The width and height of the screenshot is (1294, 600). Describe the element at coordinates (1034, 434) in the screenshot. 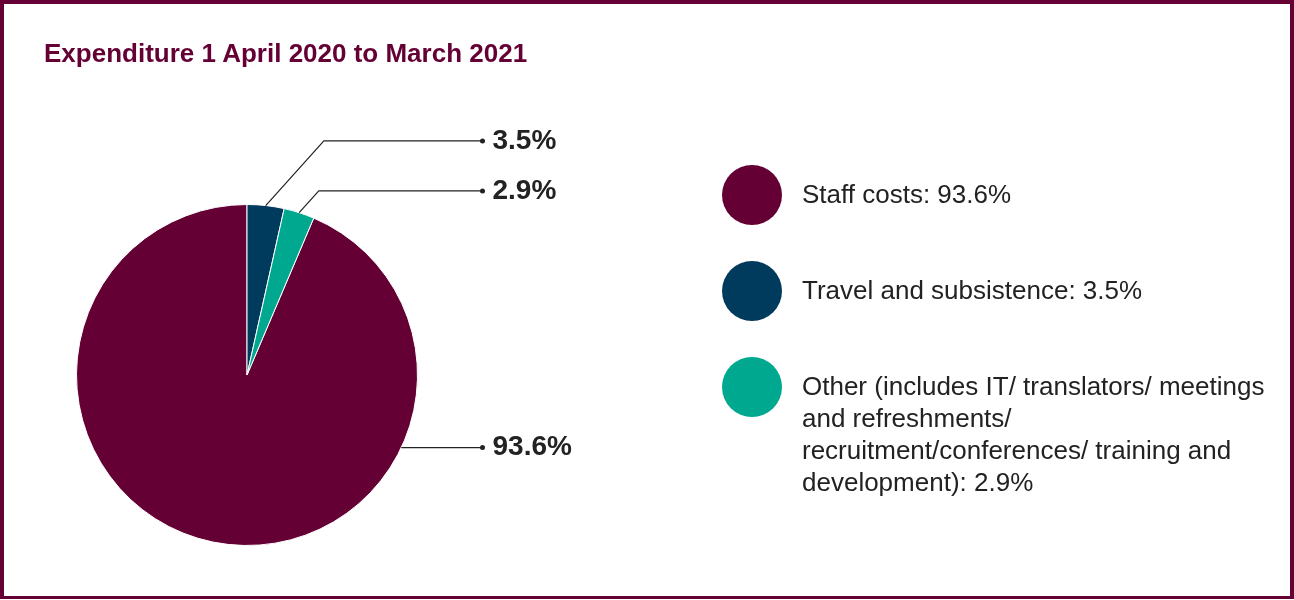

I see `legend-label: Other (includes IT/ translators/ meetings and refreshments/ recruitment/conferences/ training and development): 2.9%` at that location.